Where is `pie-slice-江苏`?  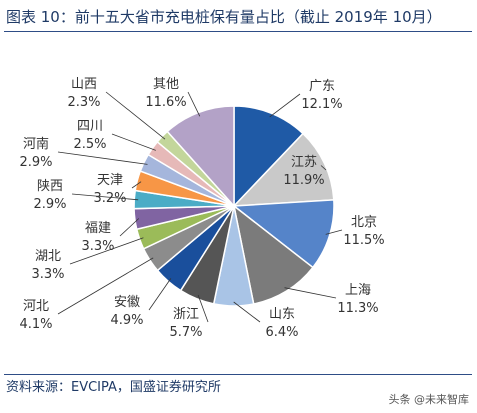 pie-slice-江苏 is located at coordinates (283, 169).